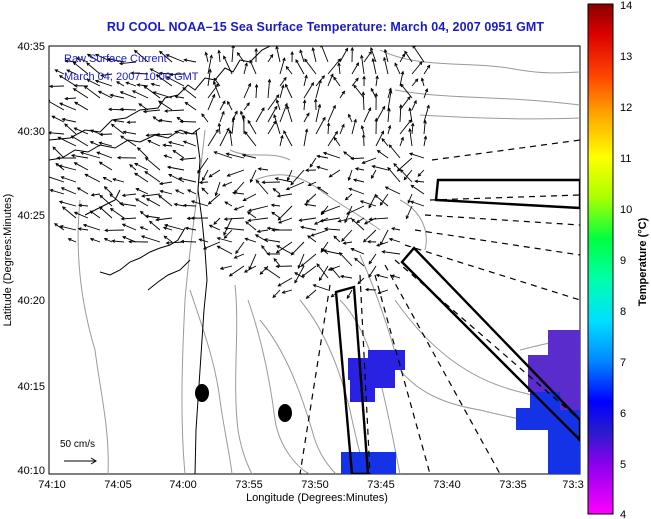  Describe the element at coordinates (115, 59) in the screenshot. I see `legend-raw-surface-current: Raw Surface Current` at that location.